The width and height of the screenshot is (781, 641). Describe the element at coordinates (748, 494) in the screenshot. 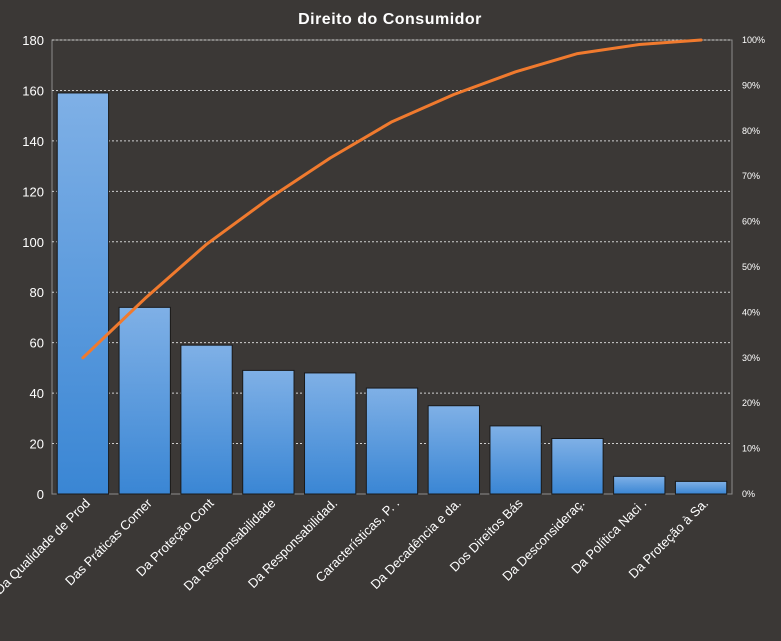

I see `y2-tick-label: 0%` at that location.